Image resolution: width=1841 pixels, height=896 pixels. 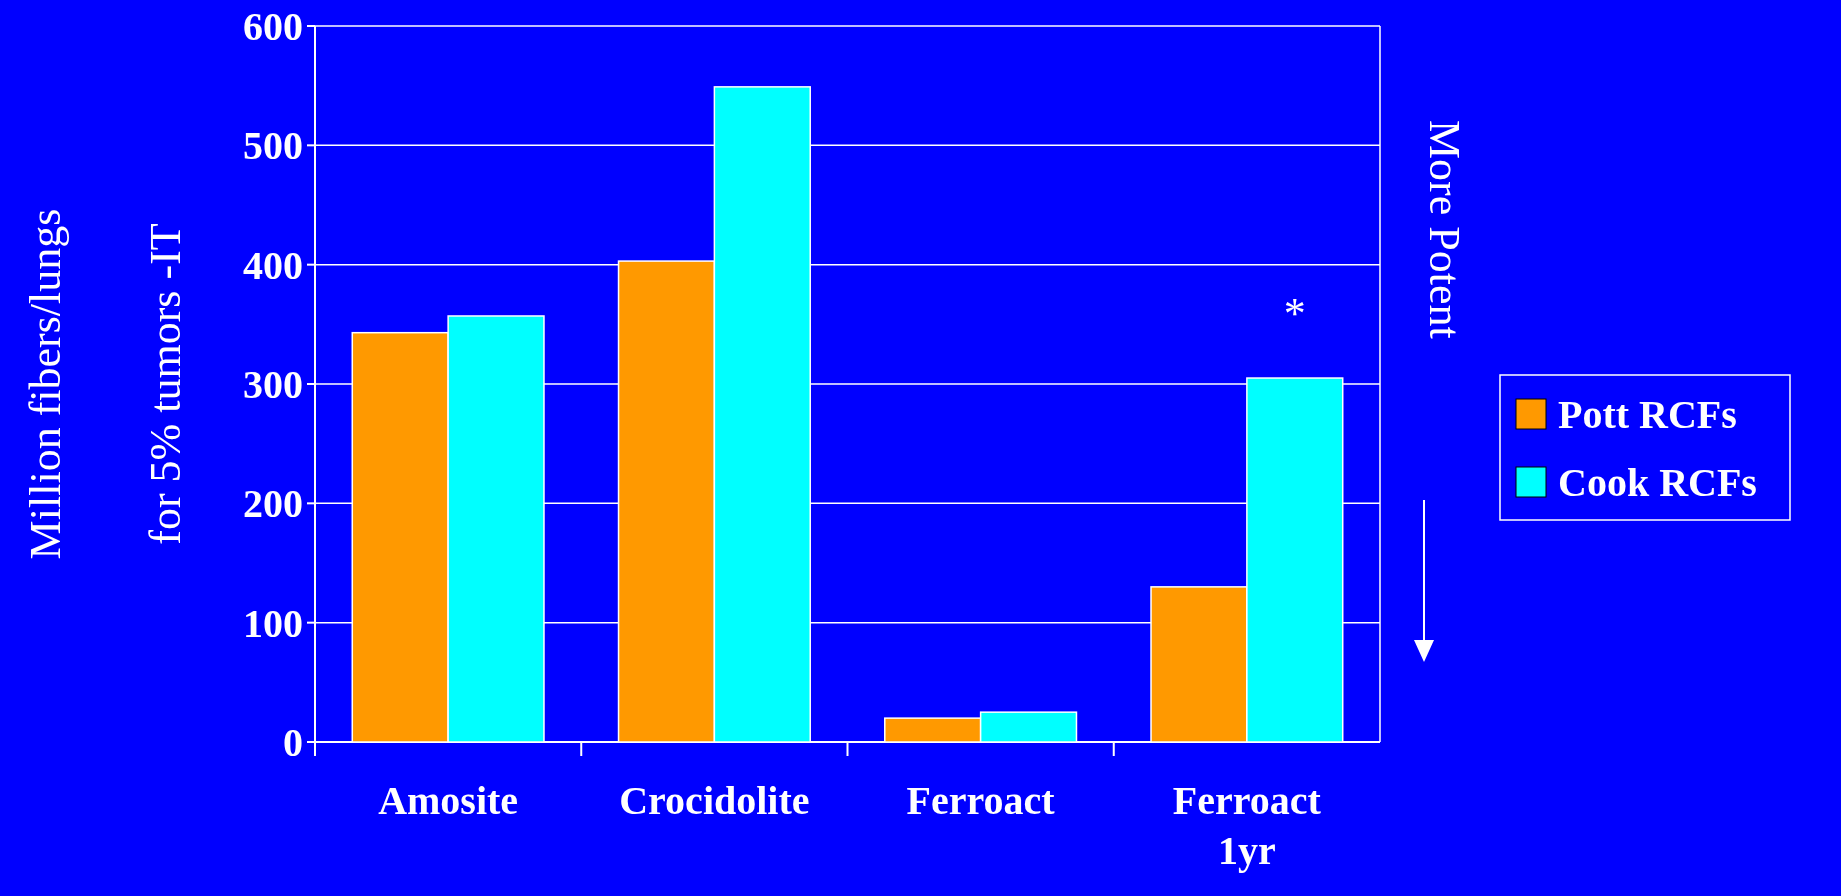 What do you see at coordinates (293, 742) in the screenshot?
I see `y-tick-label: 0` at bounding box center [293, 742].